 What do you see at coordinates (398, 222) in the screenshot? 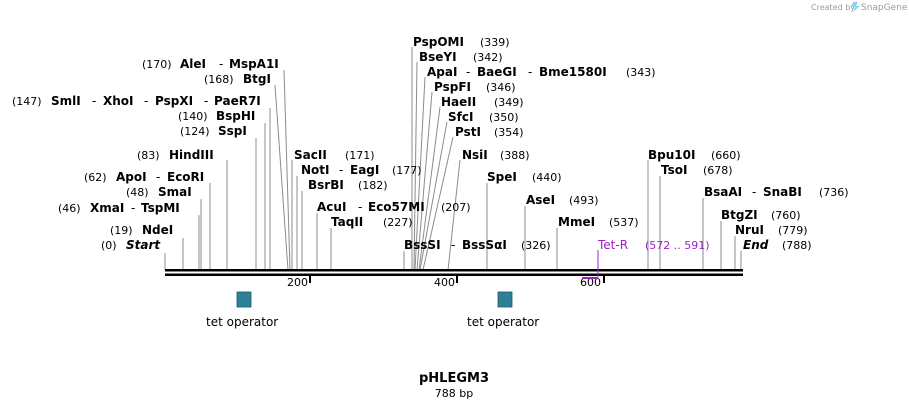
I see `site-position: (227)` at bounding box center [398, 222].